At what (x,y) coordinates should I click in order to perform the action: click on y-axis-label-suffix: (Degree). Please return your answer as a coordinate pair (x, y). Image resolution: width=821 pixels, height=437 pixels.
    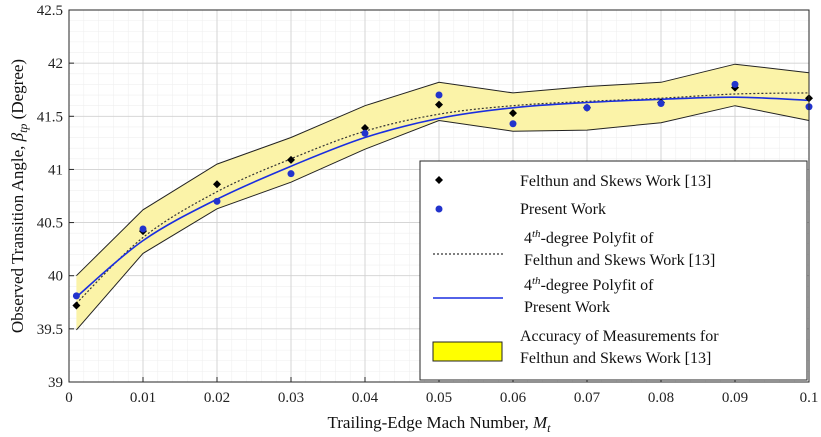
    Looking at the image, I should click on (17, 91).